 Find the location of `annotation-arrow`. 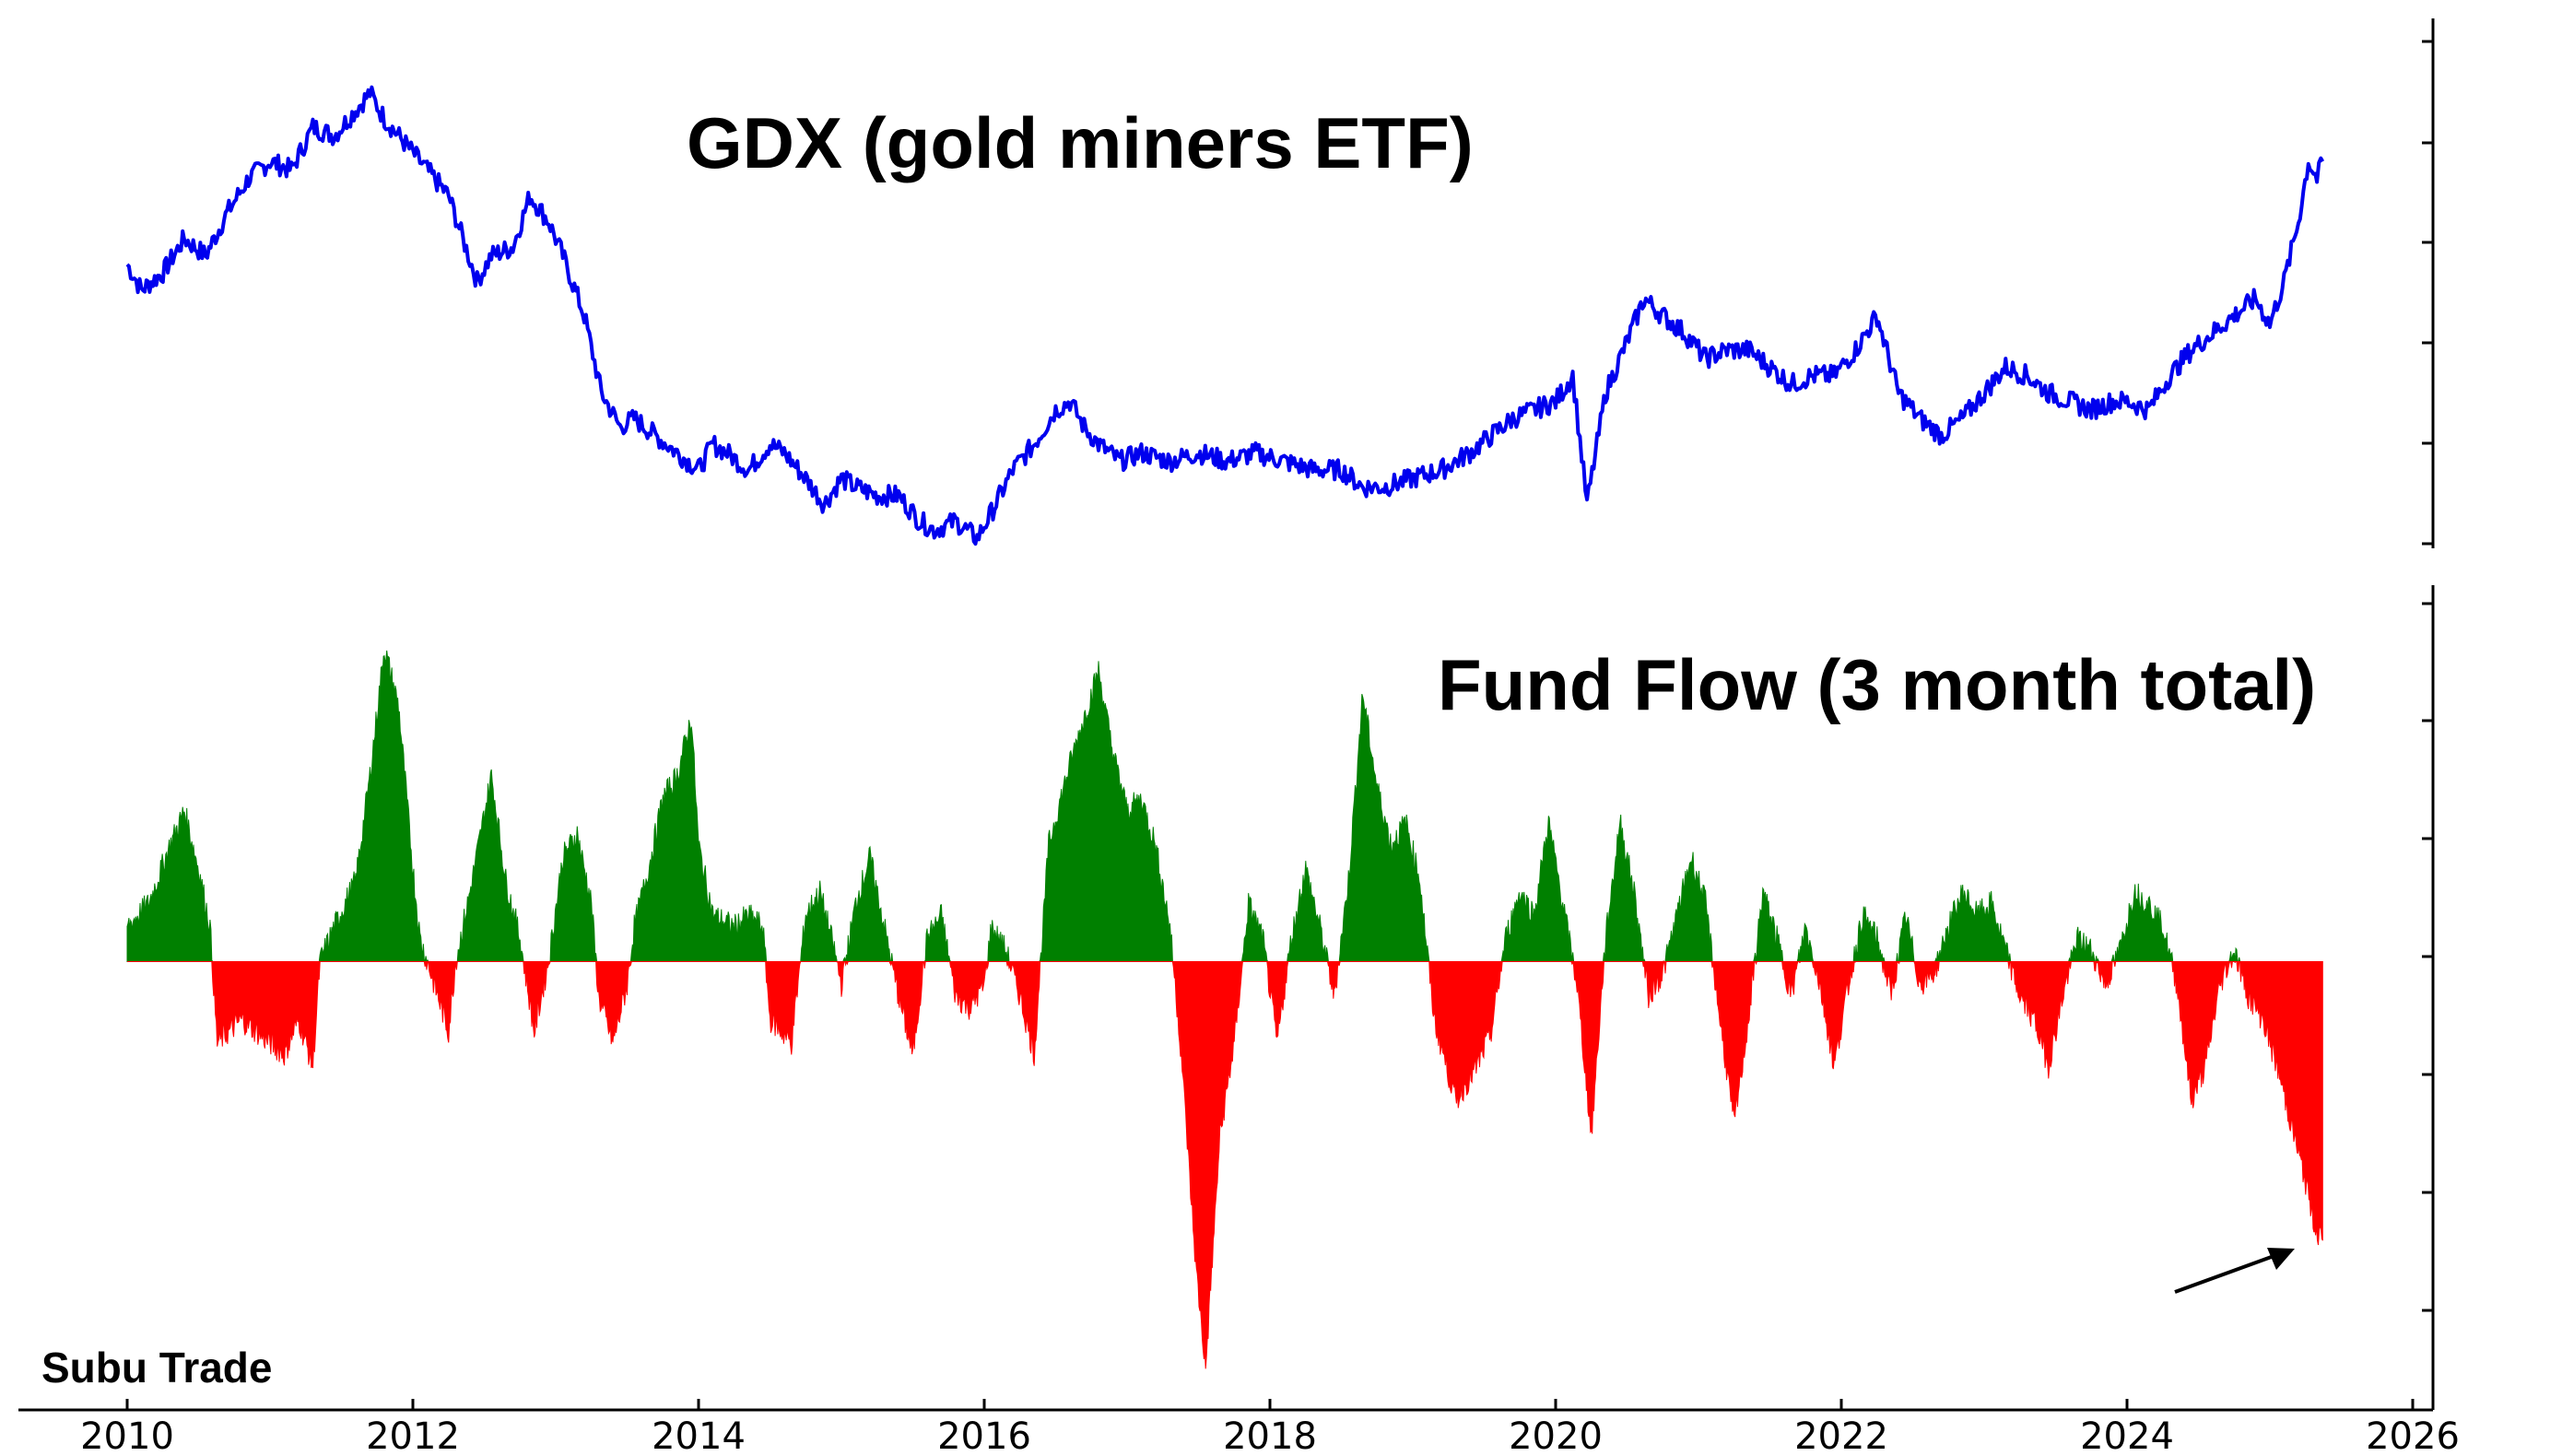

annotation-arrow is located at coordinates (2234, 1271).